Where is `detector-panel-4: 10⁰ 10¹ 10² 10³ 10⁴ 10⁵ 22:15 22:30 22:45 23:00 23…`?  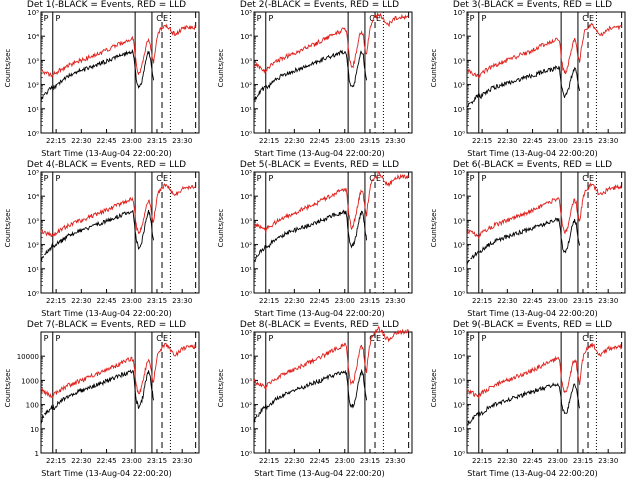 detector-panel-4: 10⁰ 10¹ 10² 10³ 10⁴ 10⁵ 22:15 22:30 22:45 23:00 23… is located at coordinates (106, 240).